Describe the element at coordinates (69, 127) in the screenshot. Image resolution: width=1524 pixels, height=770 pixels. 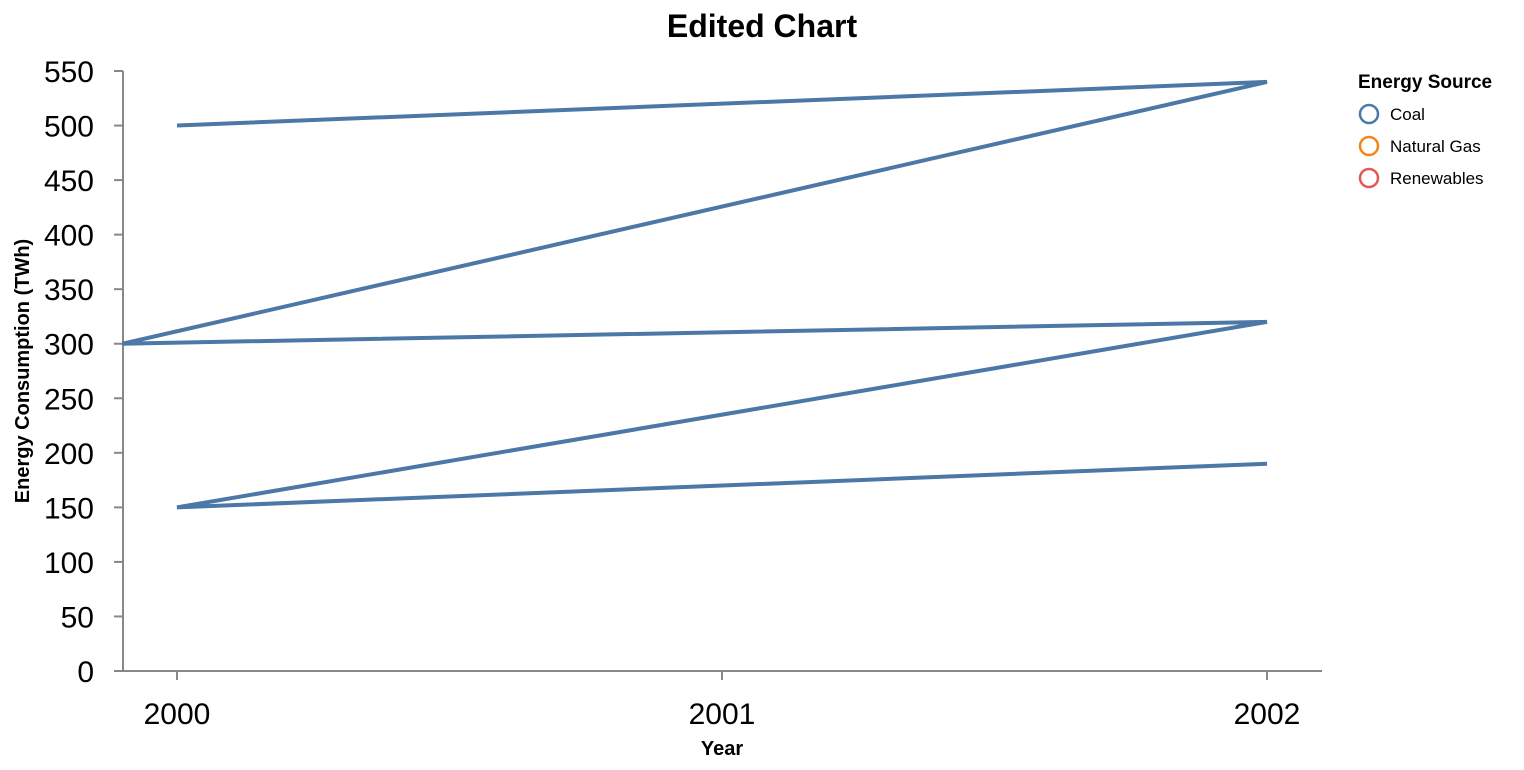
I see `y-tick-label: 500` at that location.